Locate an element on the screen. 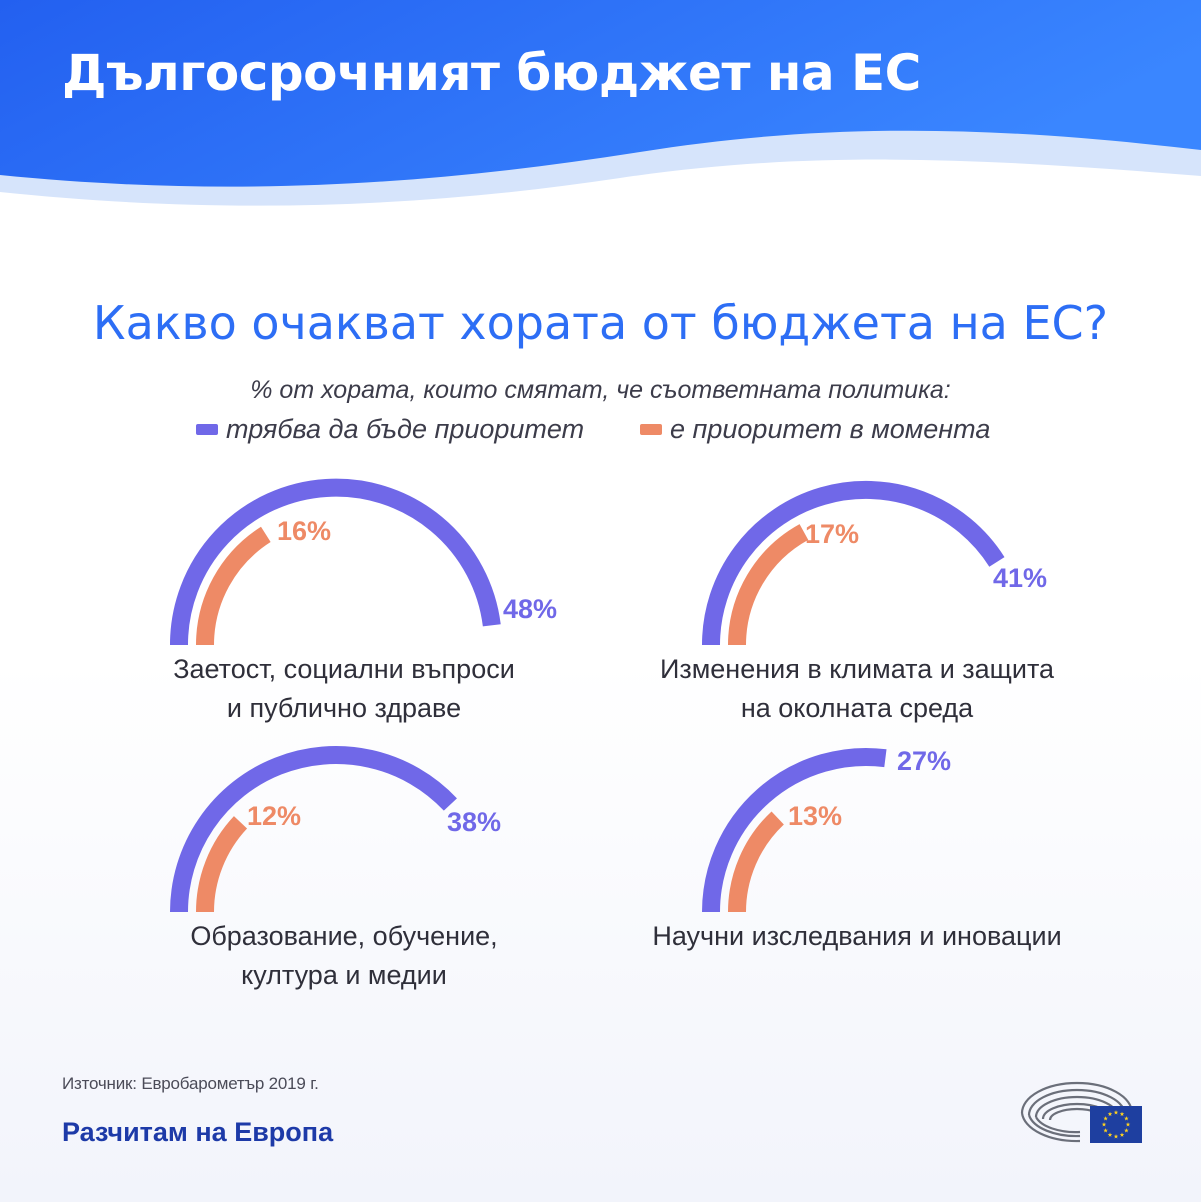  european-parliament-logo is located at coordinates (1081, 1112).